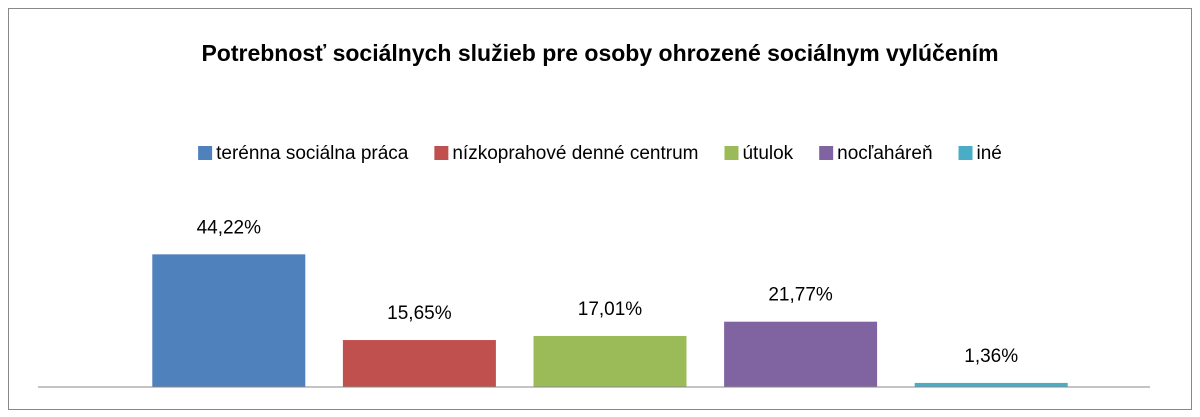  Describe the element at coordinates (419, 313) in the screenshot. I see `data-label: 15,65%` at that location.